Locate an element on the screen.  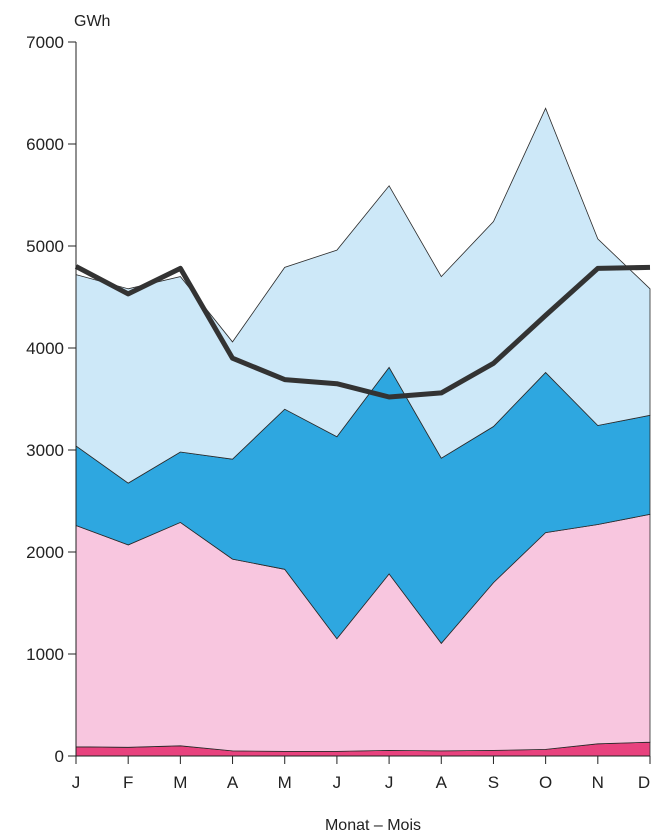
x-tick-label: S is located at coordinates (493, 782).